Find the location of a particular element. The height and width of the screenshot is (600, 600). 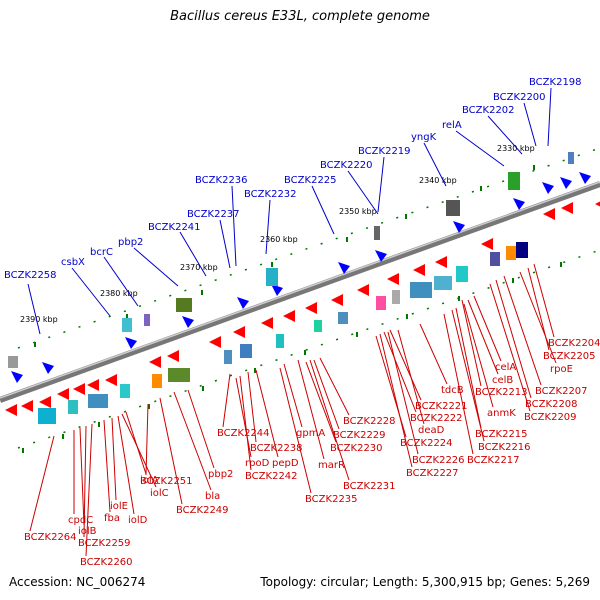

reverse-gene-label: BCZK2238 is located at coordinates (276, 448).